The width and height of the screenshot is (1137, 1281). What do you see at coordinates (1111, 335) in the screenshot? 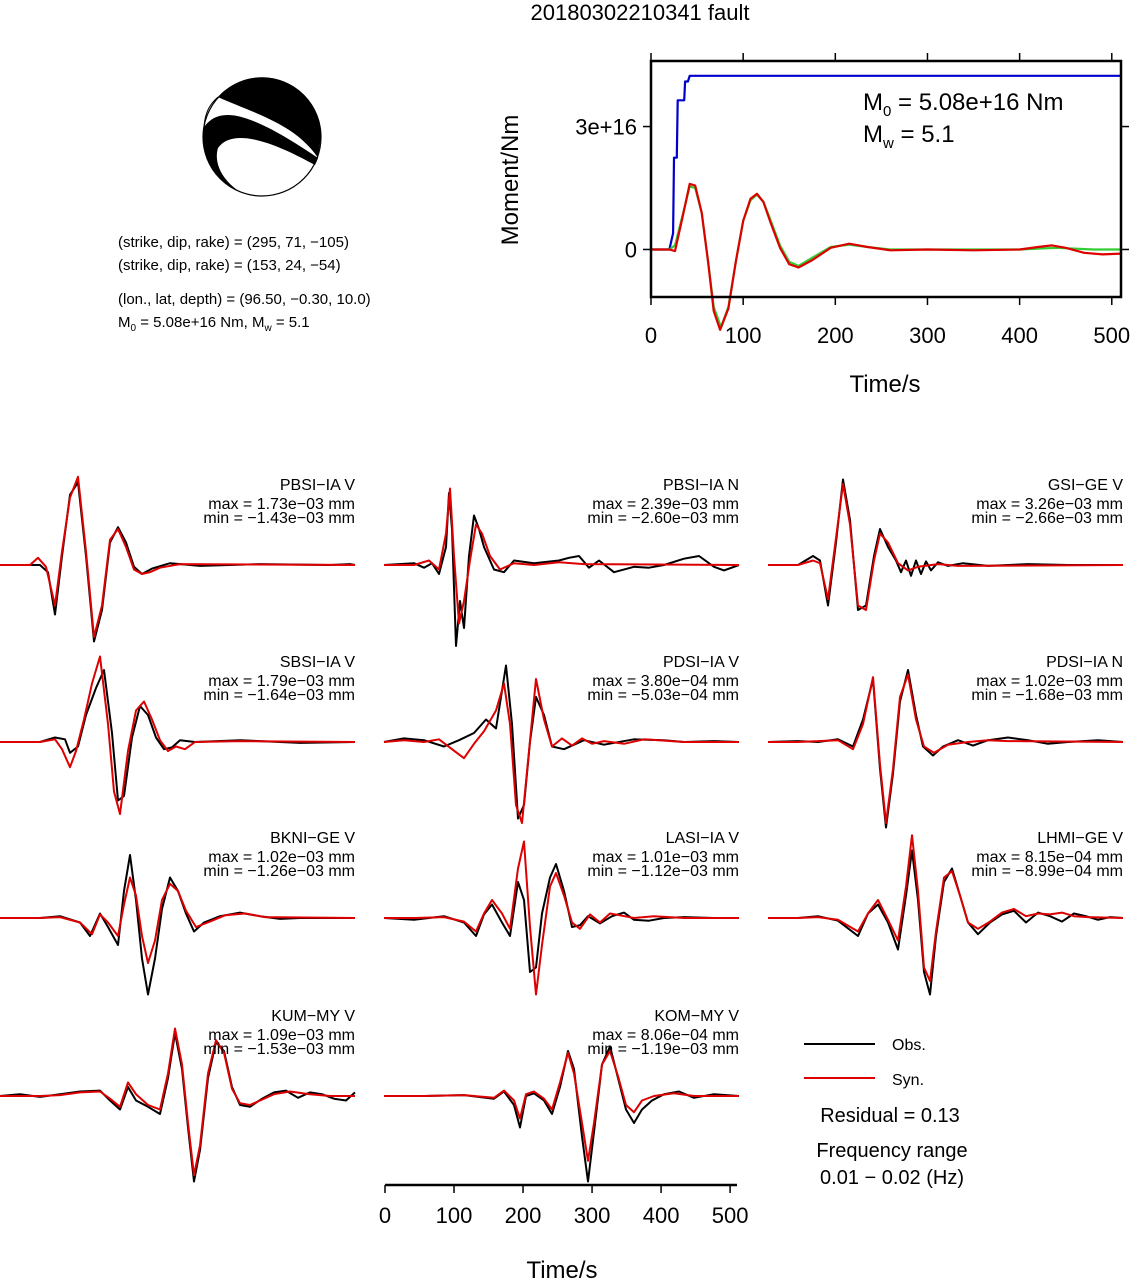
I see `moment-x-tick-label-5: 500` at bounding box center [1111, 335].